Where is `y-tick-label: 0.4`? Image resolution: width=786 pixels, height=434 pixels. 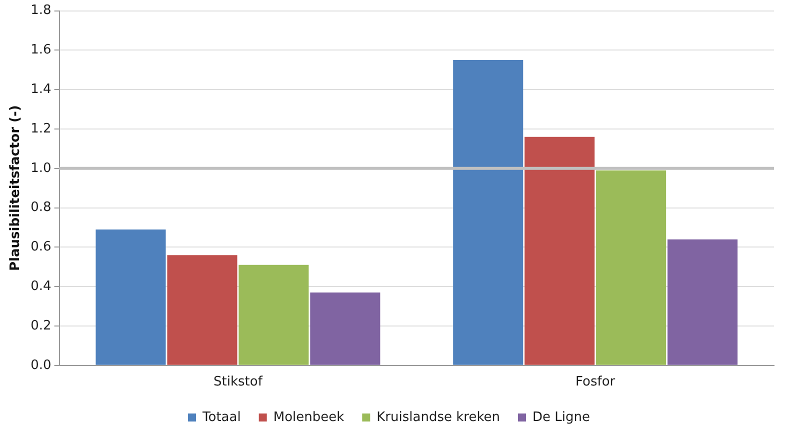
y-tick-label: 0.4 is located at coordinates (41, 286).